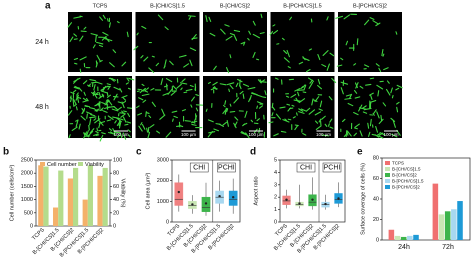 This screenshot has height=278, width=474. I want to click on row-label: 24 h, so click(42, 42).